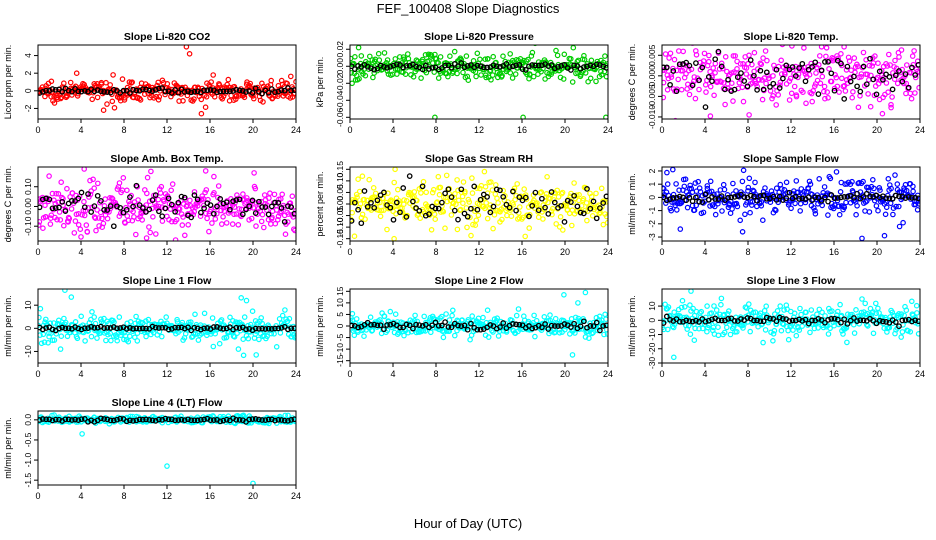 The image size is (936, 540). Describe the element at coordinates (166, 159) in the screenshot. I see `panel-title: Slope Amb. Box Temp.` at that location.